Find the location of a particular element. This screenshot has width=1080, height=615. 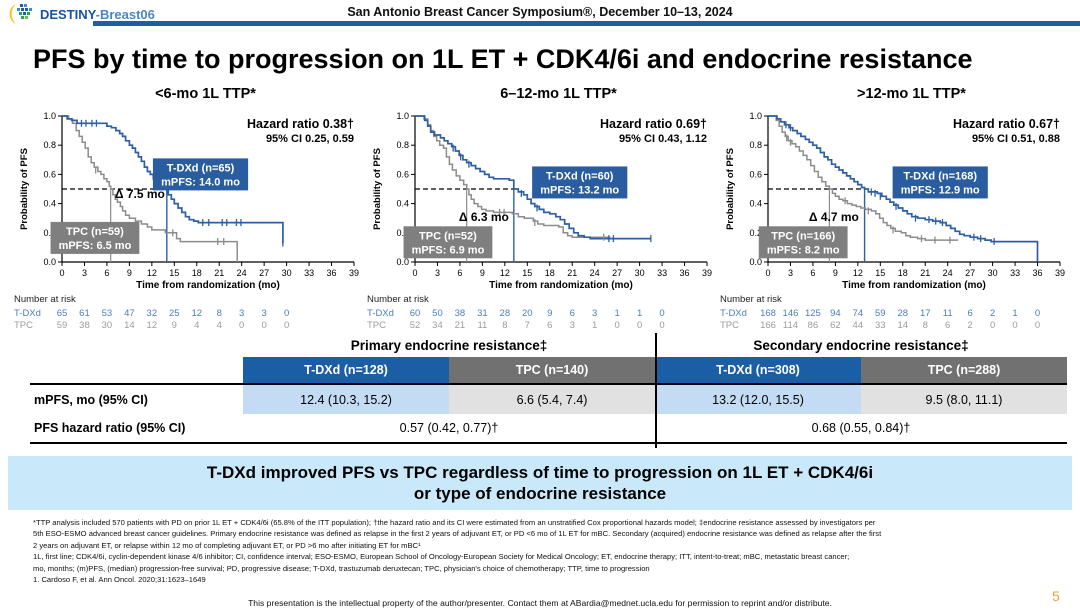

svg-text: 44 is located at coordinates (858, 325).